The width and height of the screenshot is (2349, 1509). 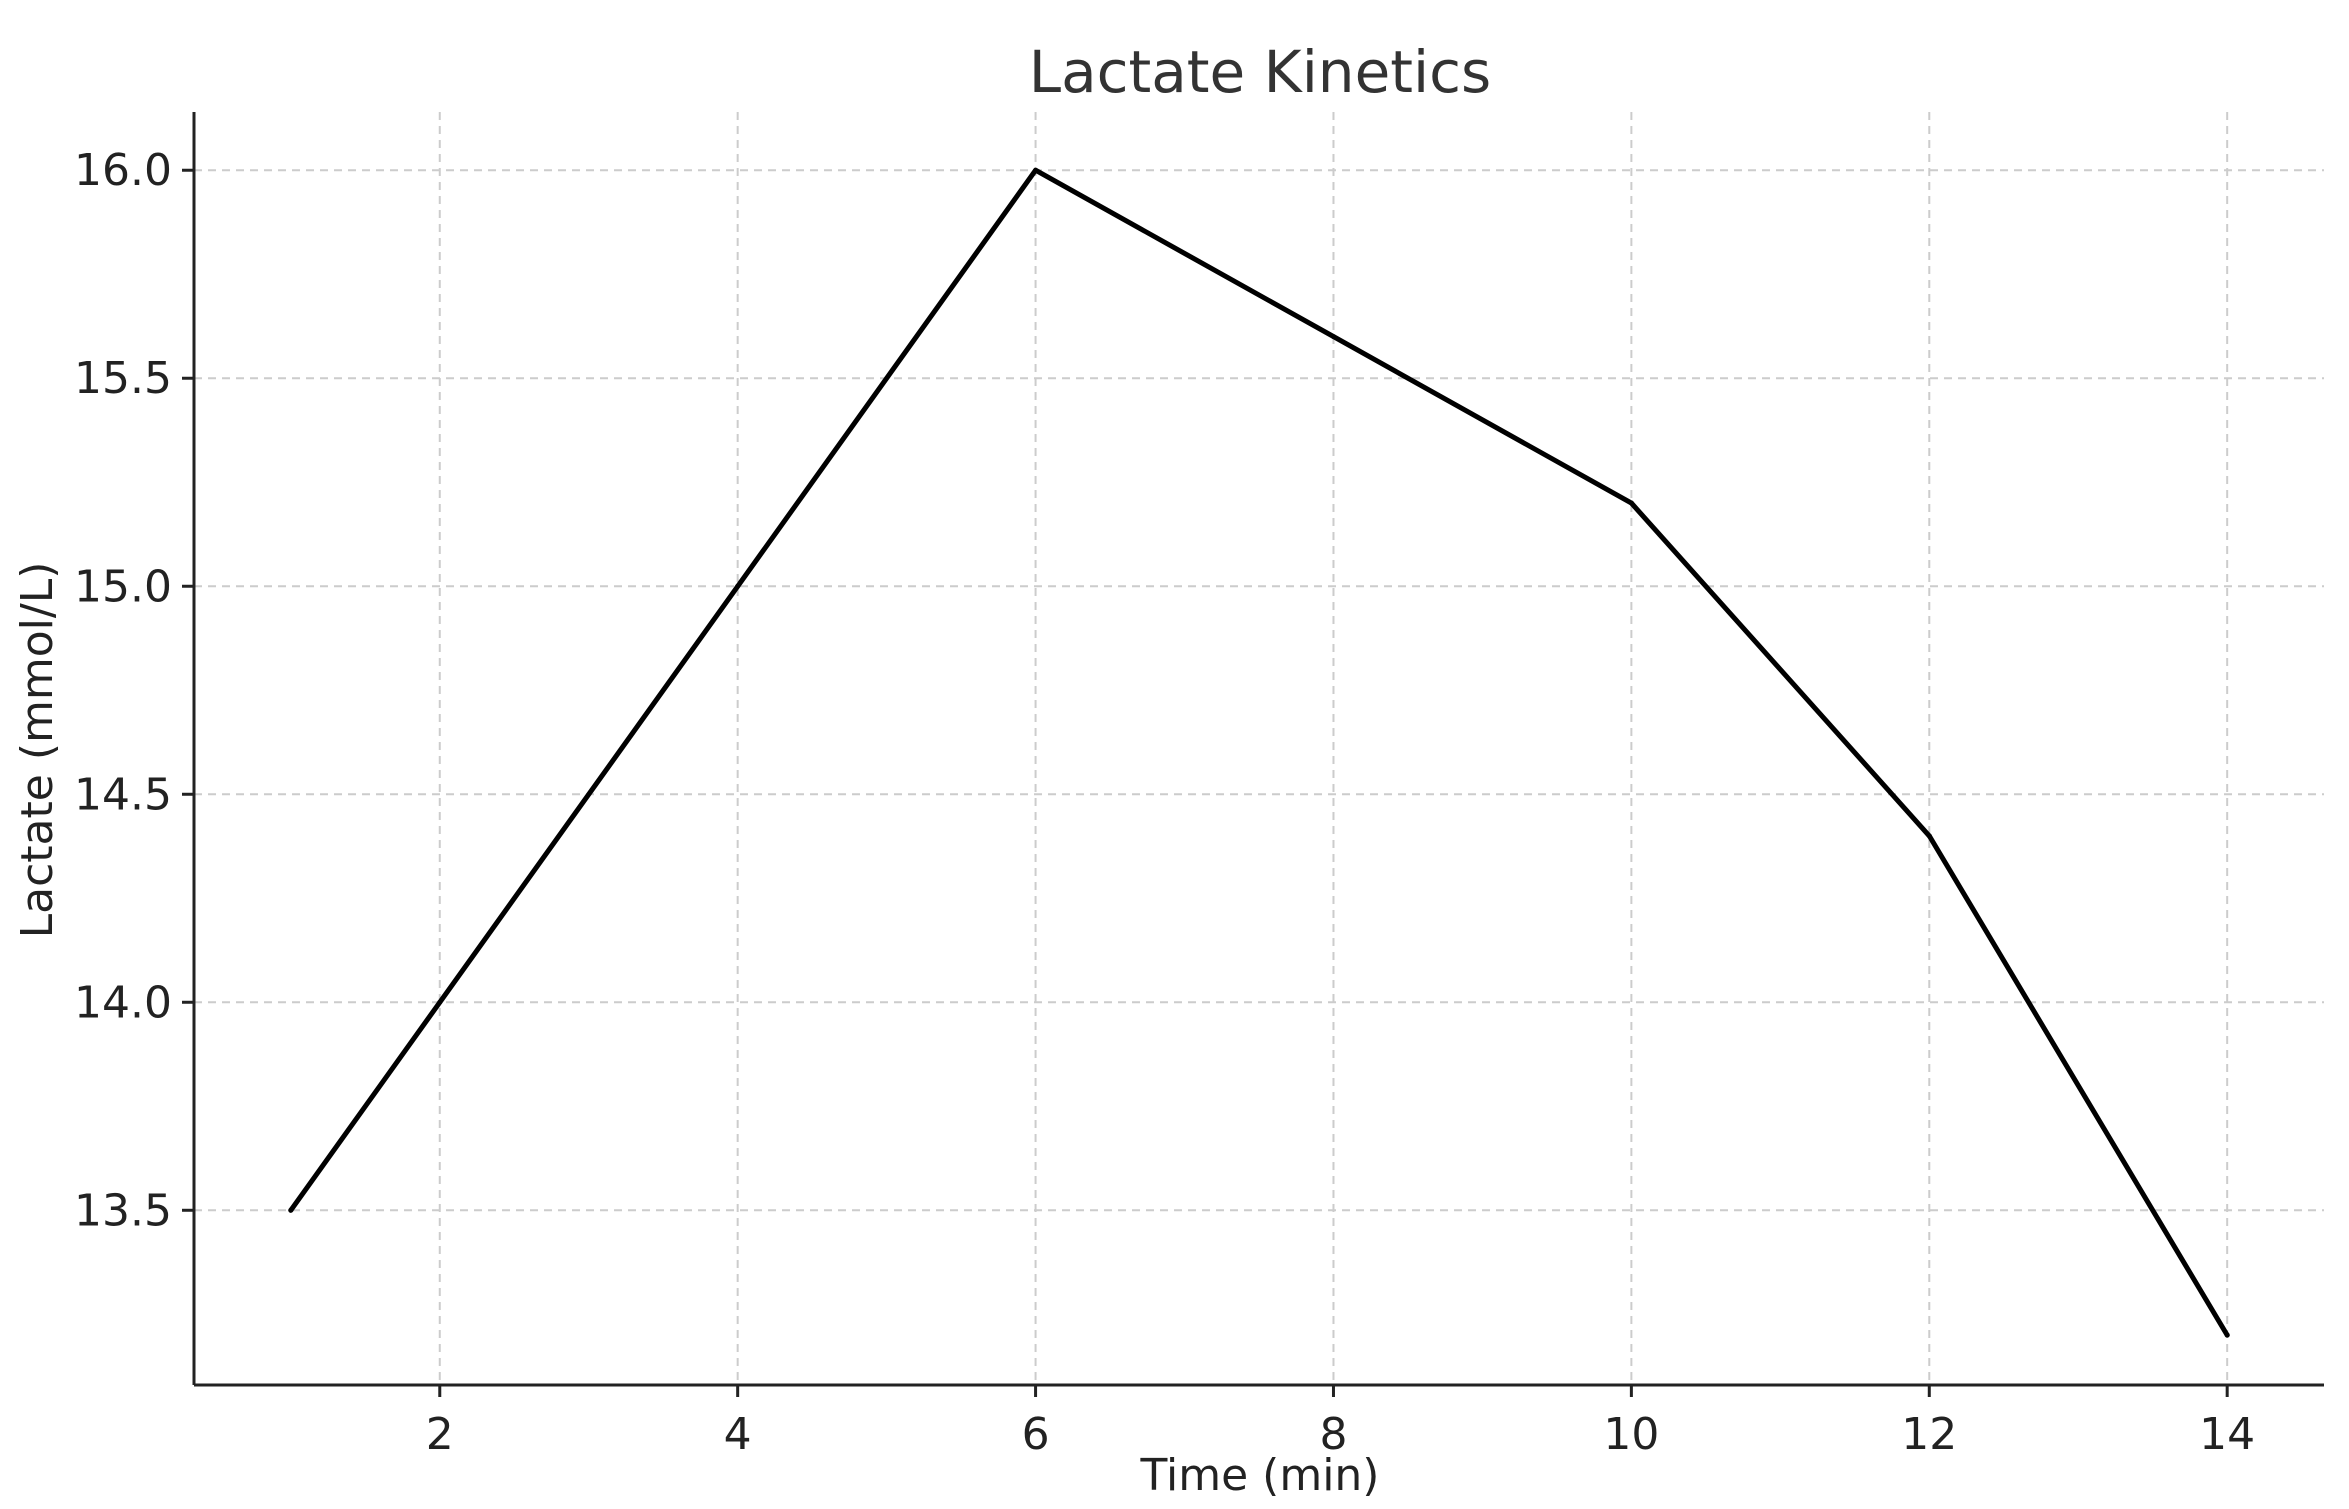 What do you see at coordinates (123, 794) in the screenshot?
I see `y-tick-label: 14.5` at bounding box center [123, 794].